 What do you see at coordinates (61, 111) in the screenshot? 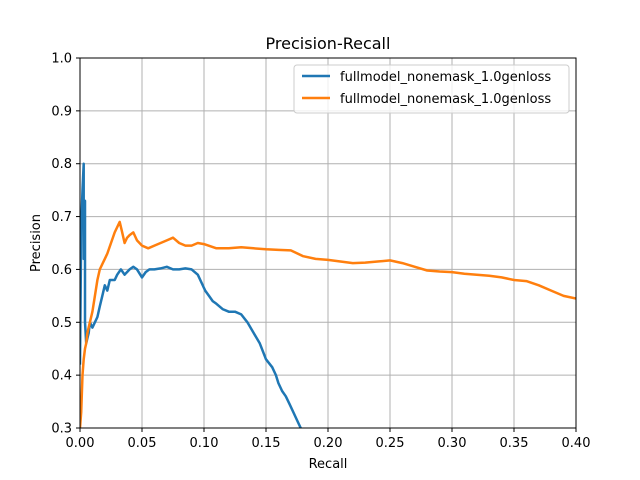
I see `y-tick-label: 0.9` at bounding box center [61, 111].